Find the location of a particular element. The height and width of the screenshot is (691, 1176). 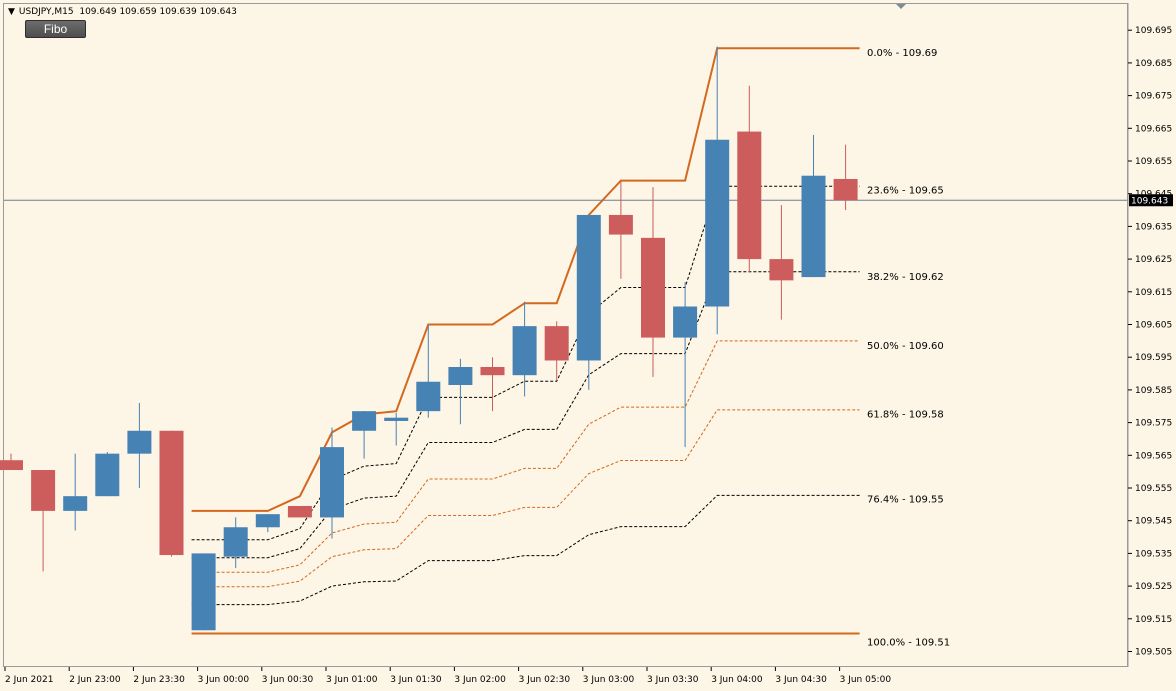

time-tick-label: 3 Jun 03:30 is located at coordinates (673, 680).